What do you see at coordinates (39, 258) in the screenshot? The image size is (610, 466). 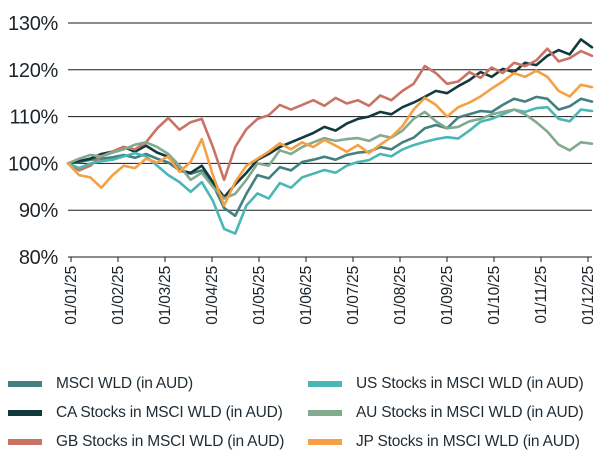 I see `y-tick-label: 80%` at bounding box center [39, 258].